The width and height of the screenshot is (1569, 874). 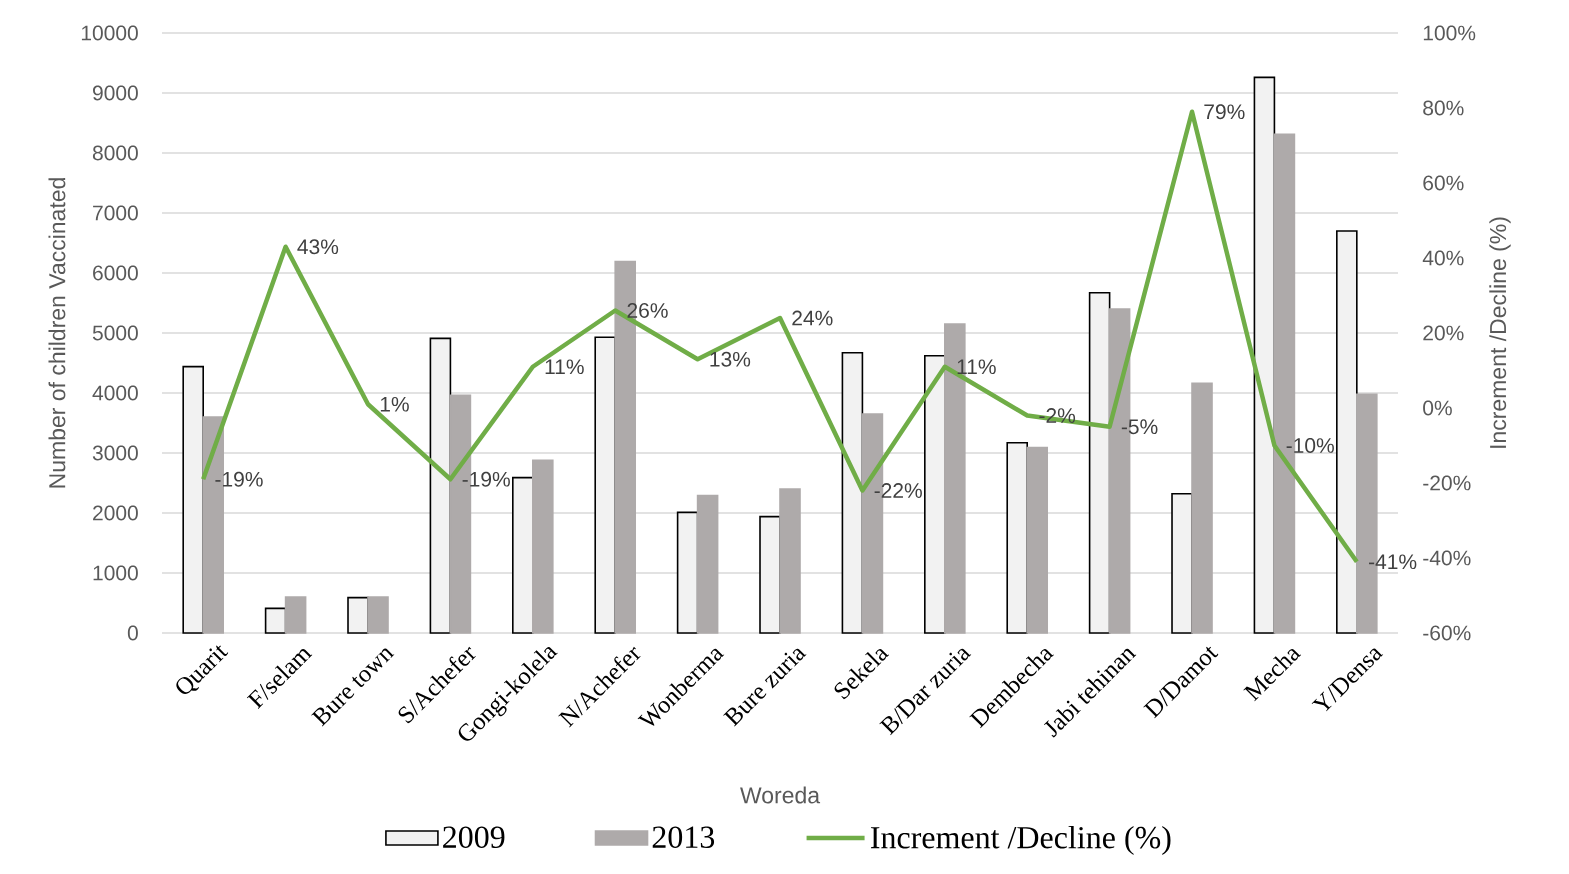 What do you see at coordinates (1447, 558) in the screenshot?
I see `y2-tick-label: -40%` at bounding box center [1447, 558].